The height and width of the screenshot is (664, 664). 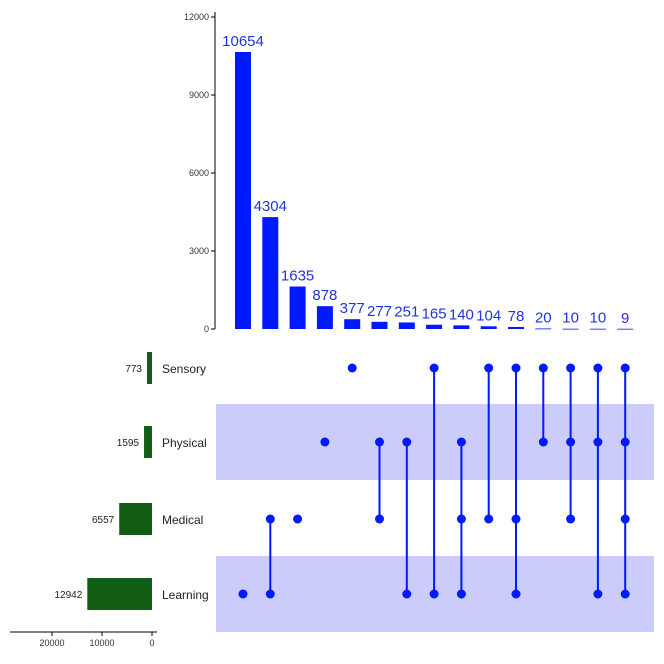 What do you see at coordinates (516, 316) in the screenshot?
I see `intersection-count-label: 78` at bounding box center [516, 316].